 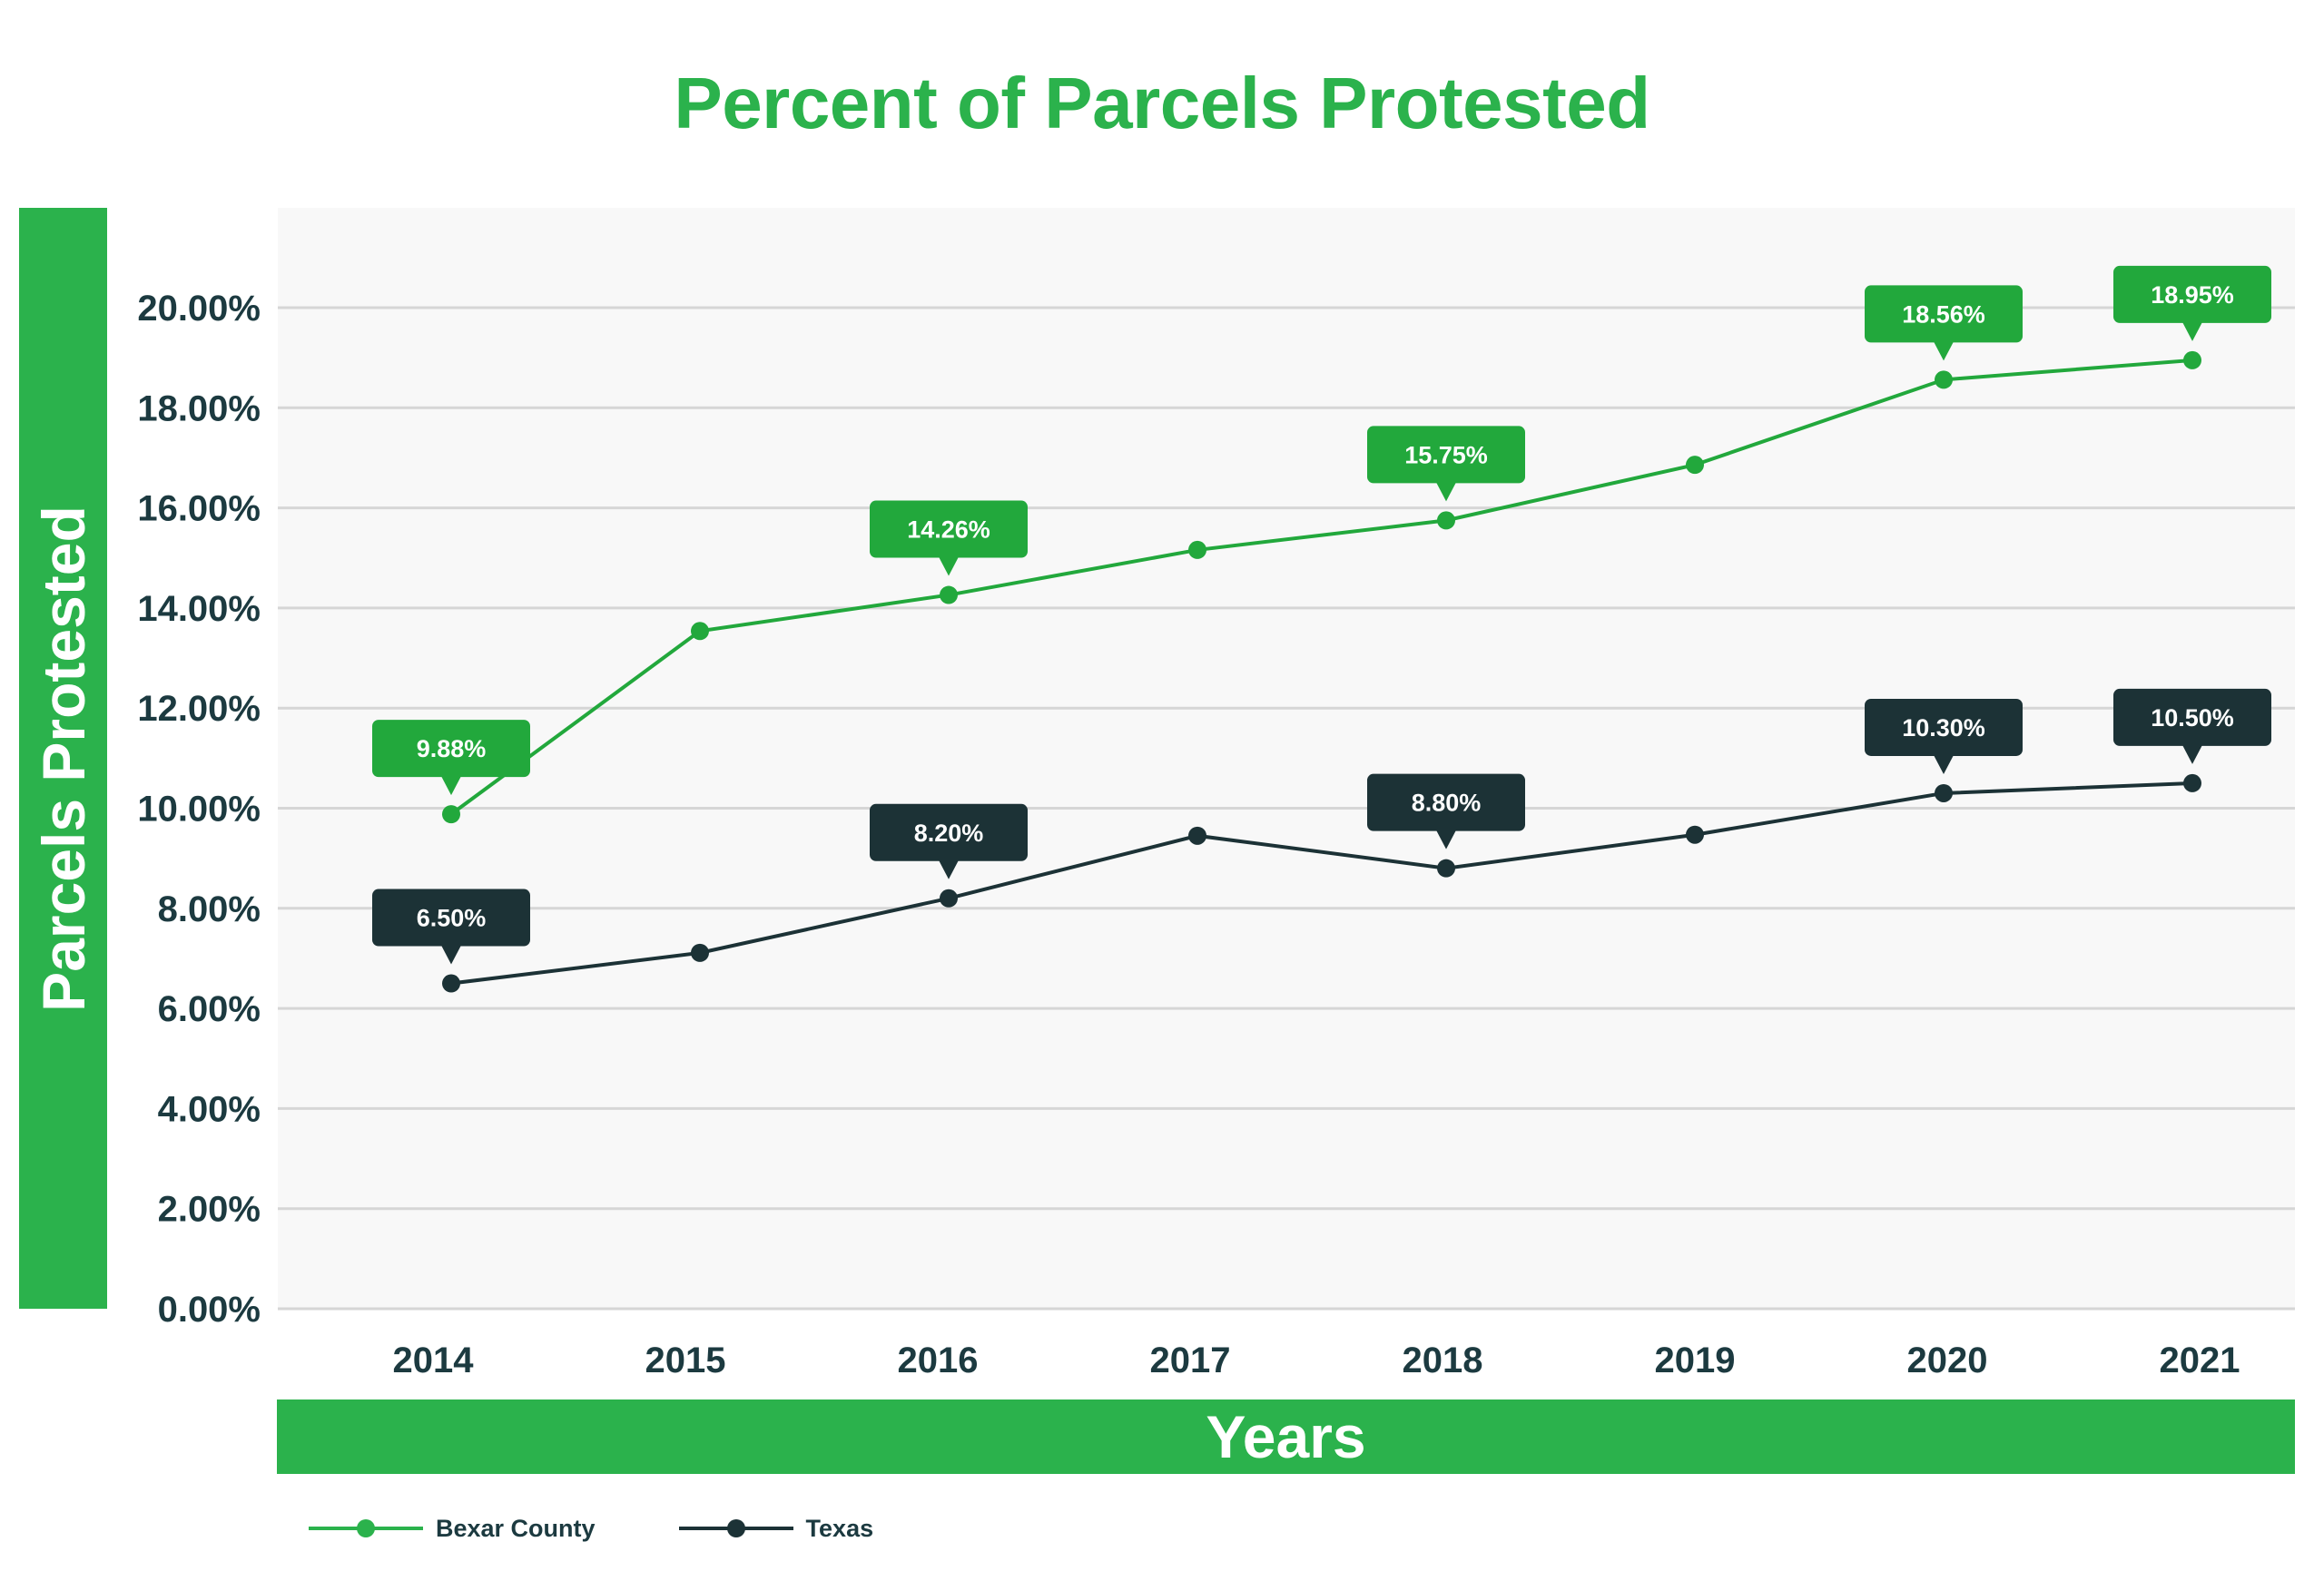 What do you see at coordinates (1316, 1361) in the screenshot?
I see `x-axis-ticks: 2014 2015 2016 2017 2018 2019 2020 2021` at bounding box center [1316, 1361].